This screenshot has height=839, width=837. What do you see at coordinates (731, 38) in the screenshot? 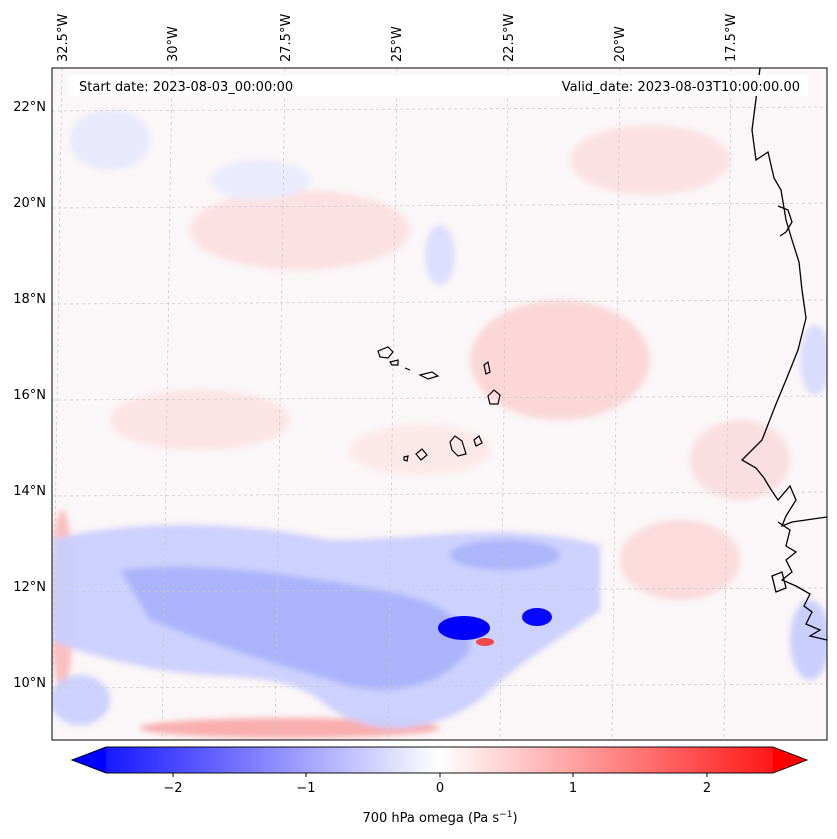
I see `lon-label: 17.5°W` at bounding box center [731, 38].